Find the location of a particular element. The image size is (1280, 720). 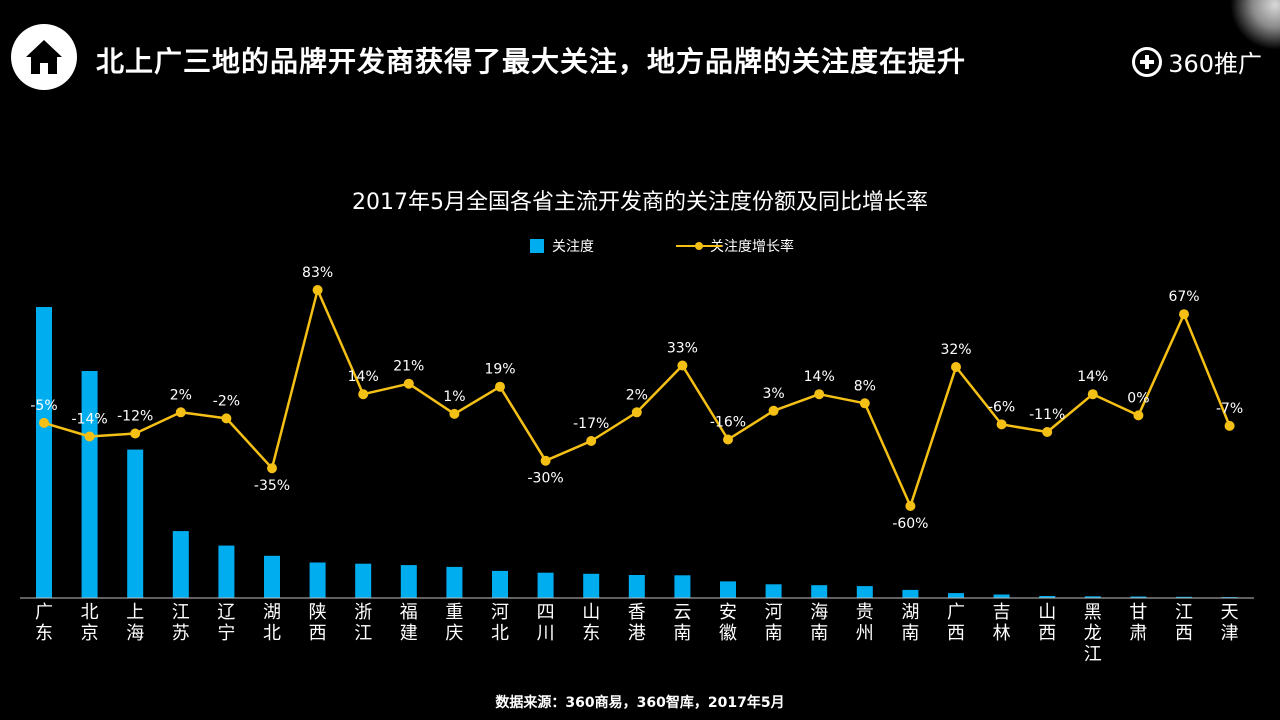

growth-rate-label: 83% is located at coordinates (317, 273).